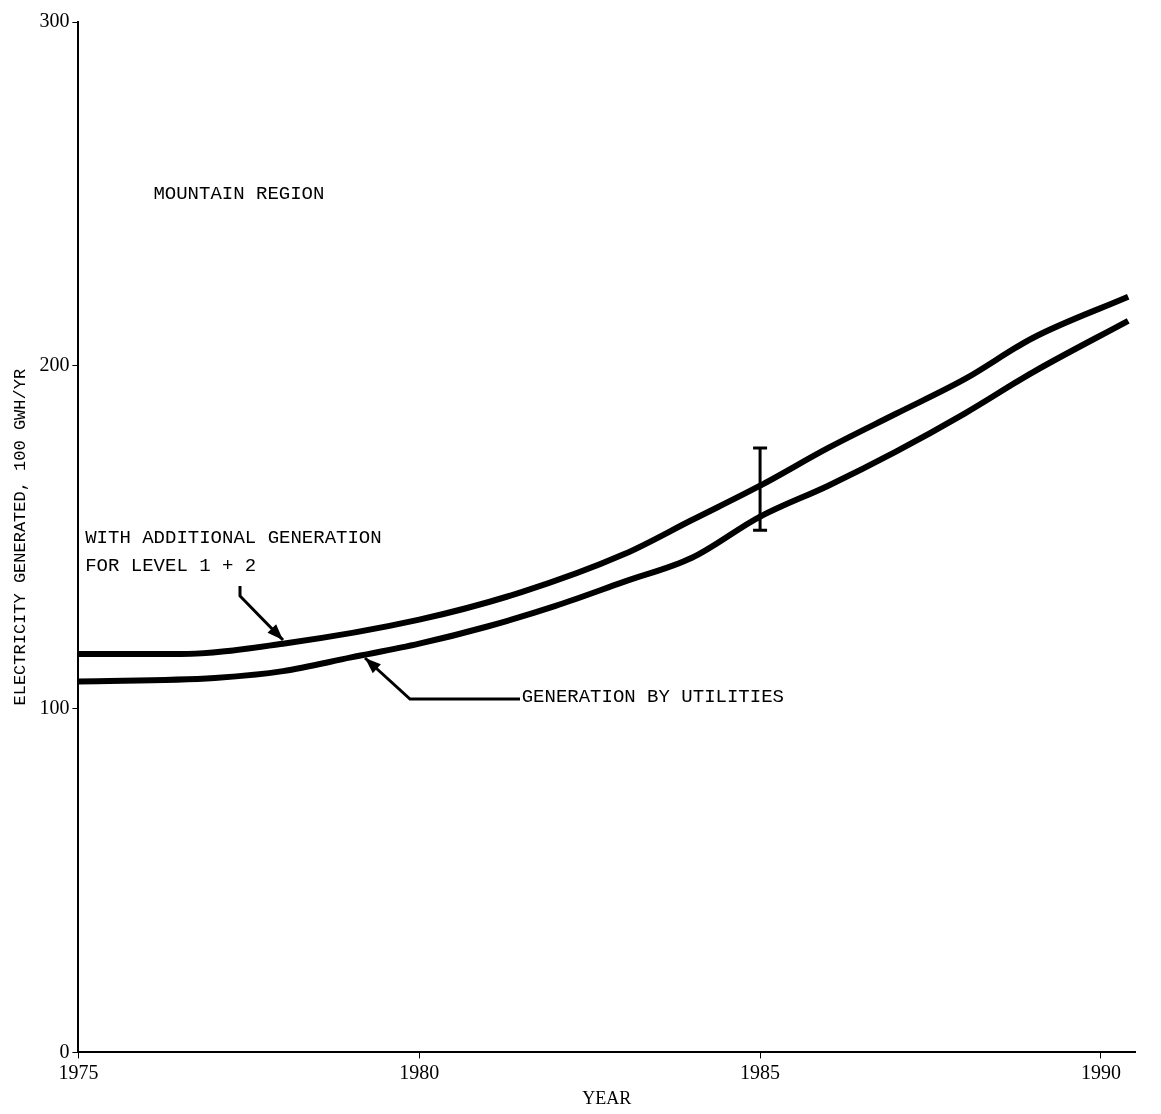 This screenshot has width=1161, height=1114. I want to click on y-tick-label: 100, so click(54, 707).